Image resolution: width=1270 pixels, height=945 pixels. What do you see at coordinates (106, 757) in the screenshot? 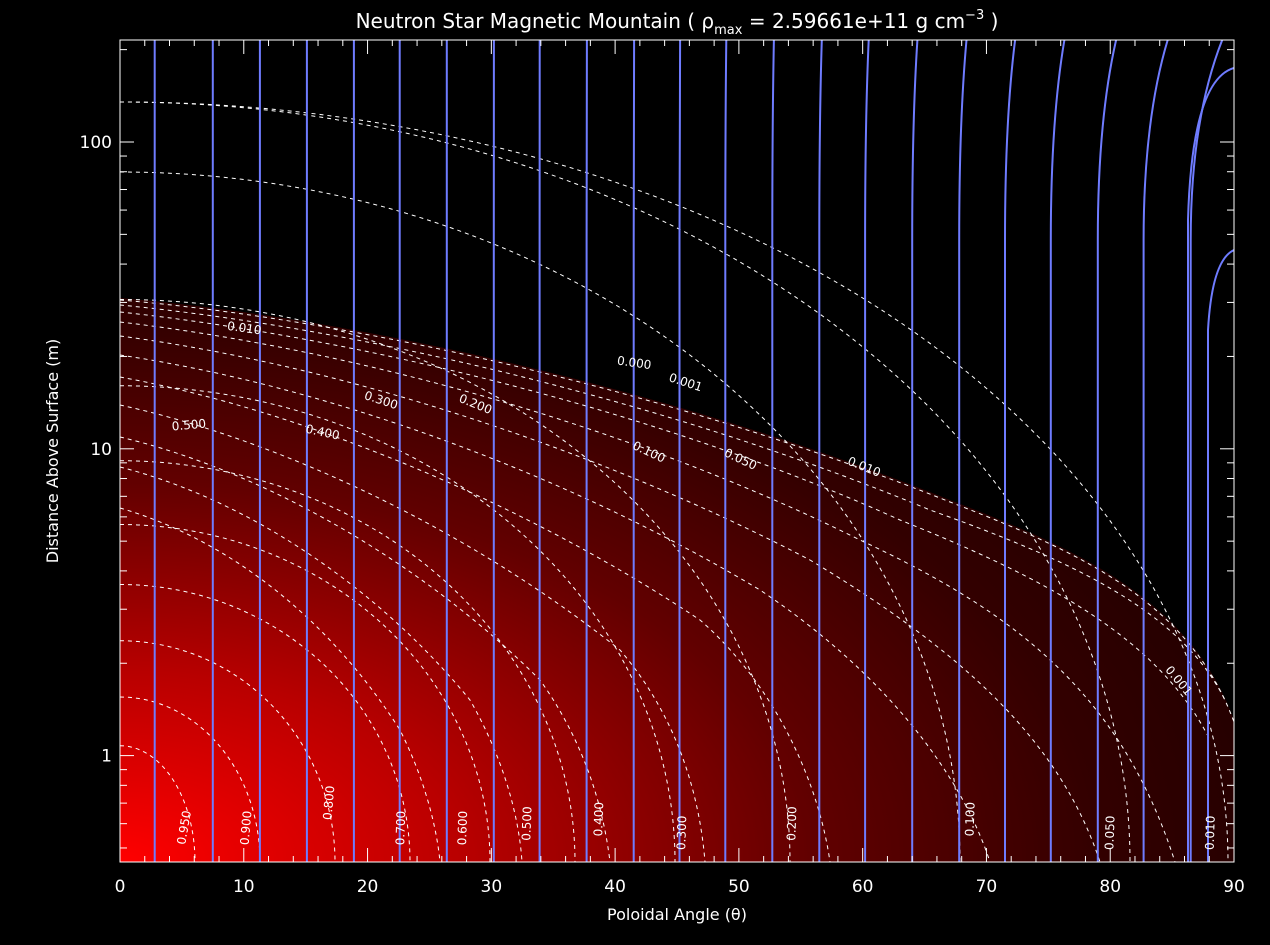
I see `y-tick-label: 1` at bounding box center [106, 757].